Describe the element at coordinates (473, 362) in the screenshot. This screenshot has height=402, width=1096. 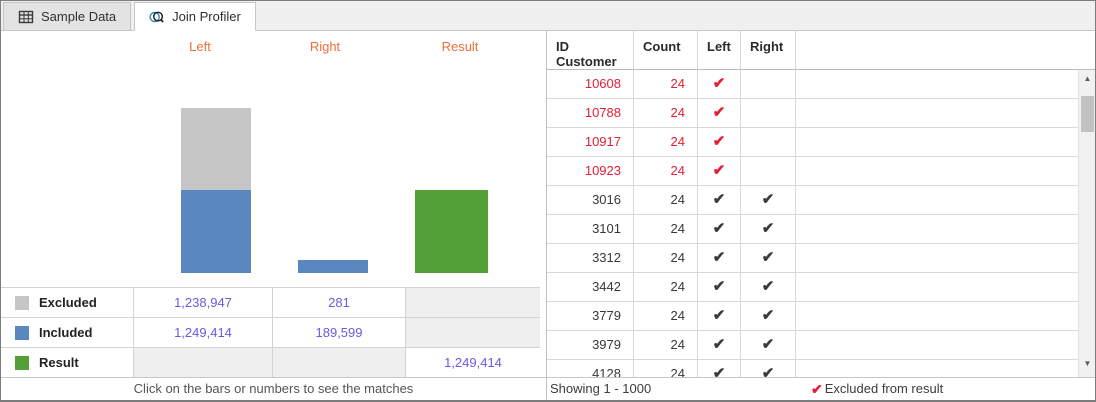
I see `summary-result-result-value: 1,249,414` at that location.